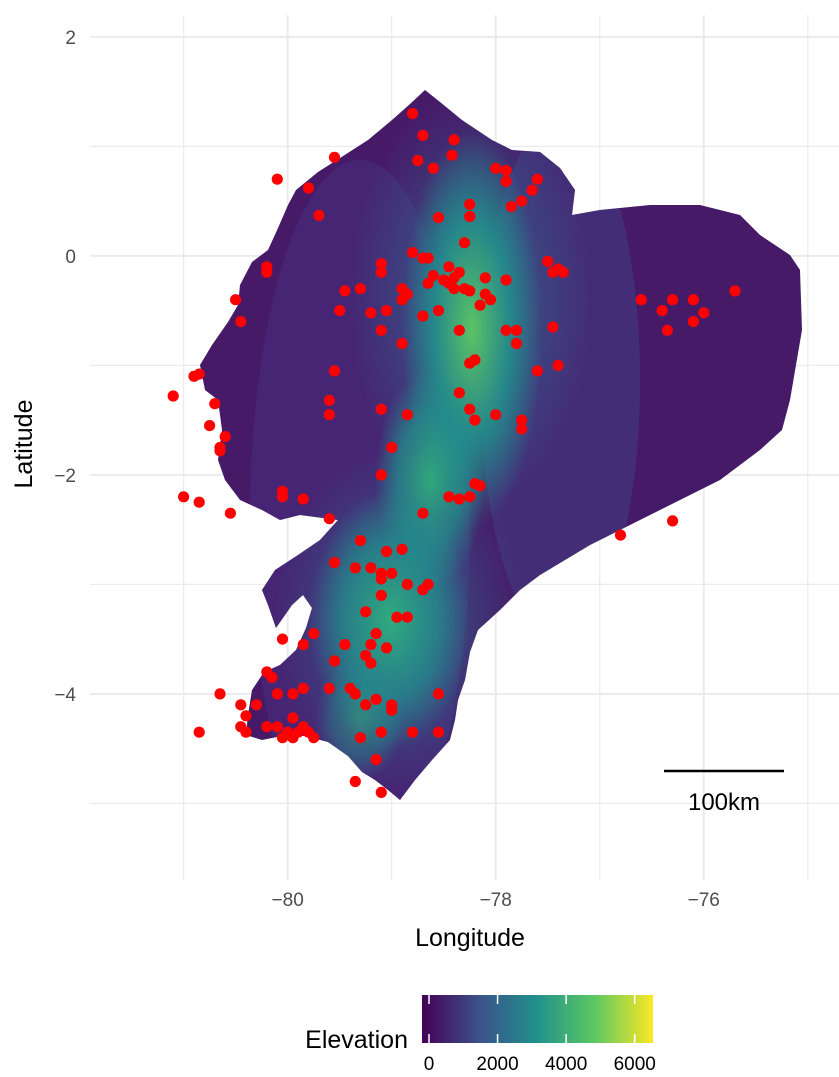 The width and height of the screenshot is (839, 1077). Describe the element at coordinates (288, 900) in the screenshot. I see `x-tick-label: −80` at that location.